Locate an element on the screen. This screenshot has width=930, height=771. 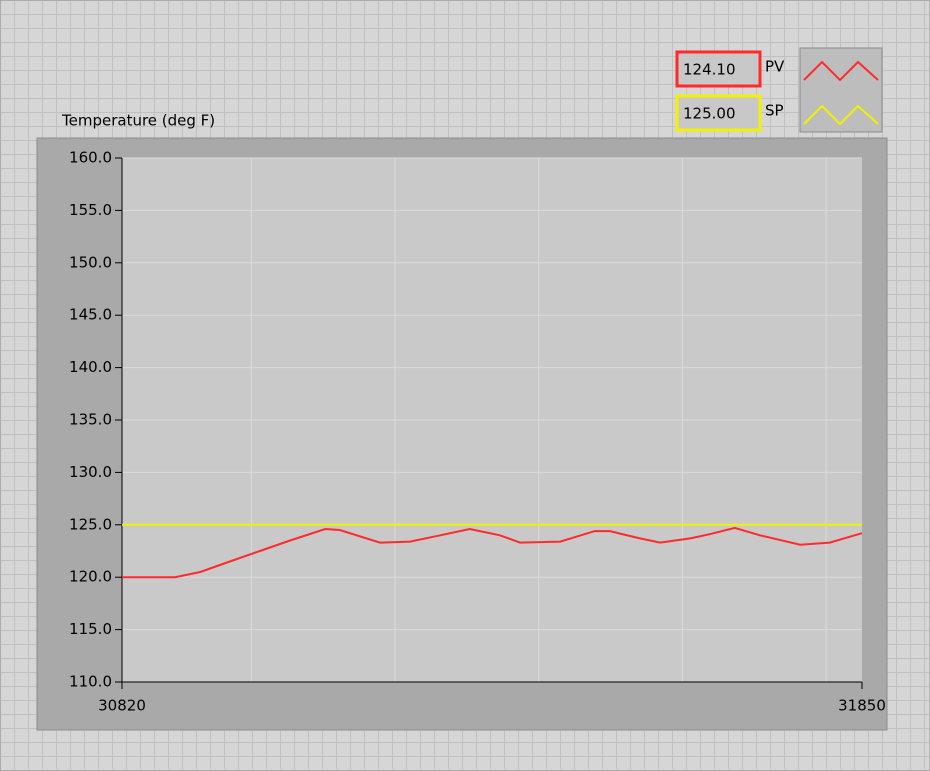
legend-label: SP is located at coordinates (774, 111).